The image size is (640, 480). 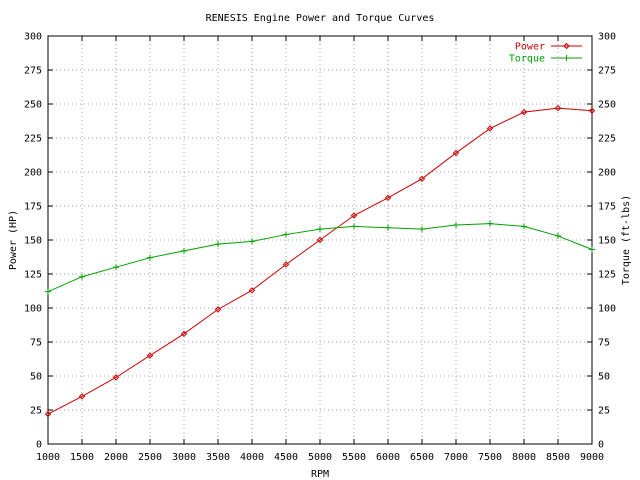 What do you see at coordinates (604, 343) in the screenshot?
I see `y2-tick-label: 75` at bounding box center [604, 343].